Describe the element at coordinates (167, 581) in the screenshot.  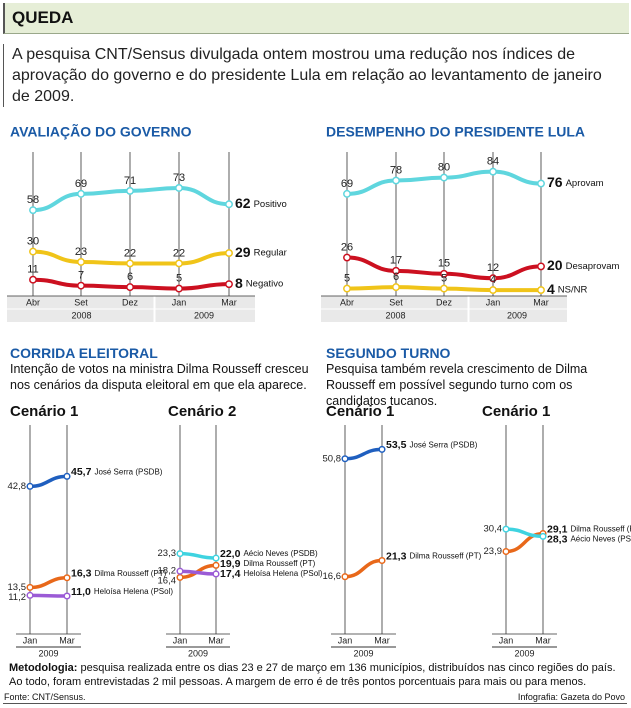
I see `value-label: 16,4` at that location.